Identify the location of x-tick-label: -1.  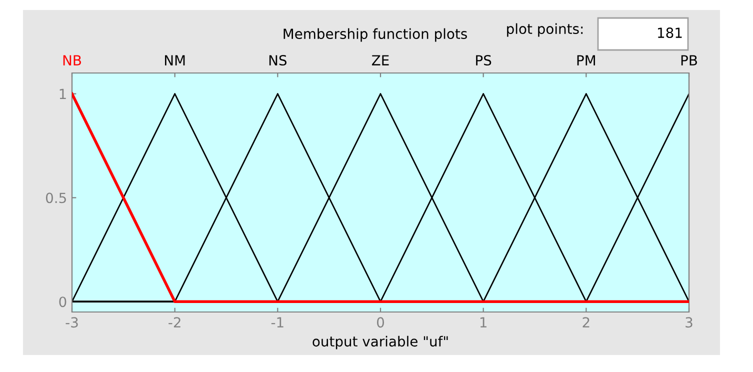
(277, 322).